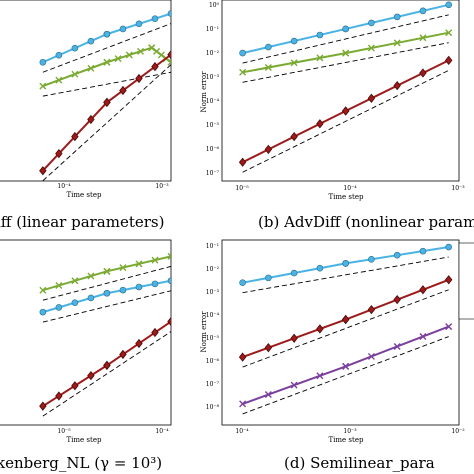 Image resolution: width=474 pixels, height=474 pixels. Describe the element at coordinates (204, 92) in the screenshot. I see `y-axis-label: Norm error` at that location.